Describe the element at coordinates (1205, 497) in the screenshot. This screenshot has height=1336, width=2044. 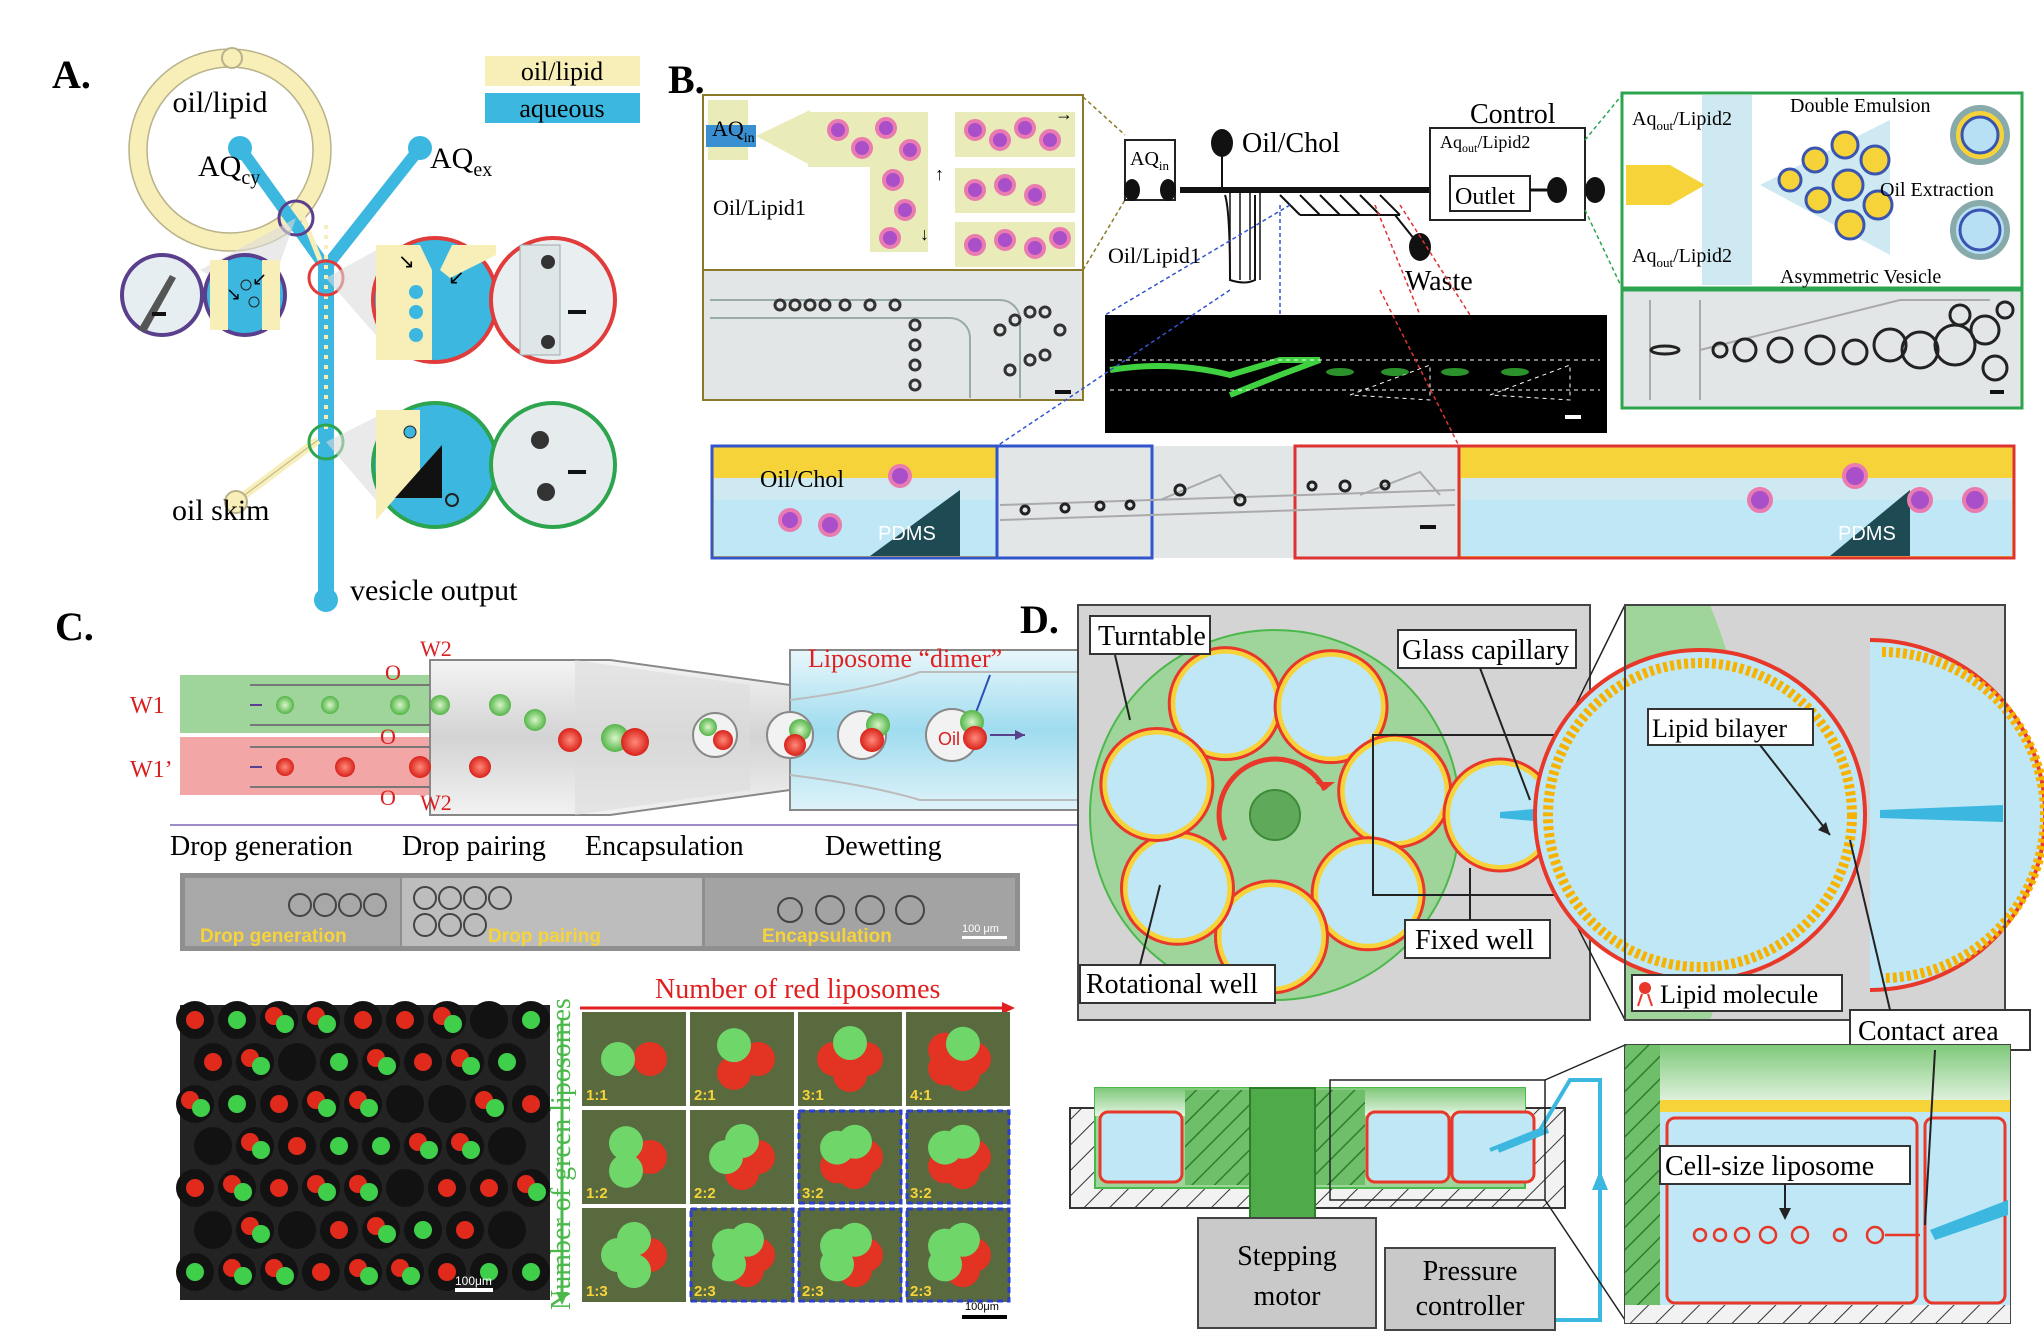
I see `b-bottom-photo-droplets` at that location.